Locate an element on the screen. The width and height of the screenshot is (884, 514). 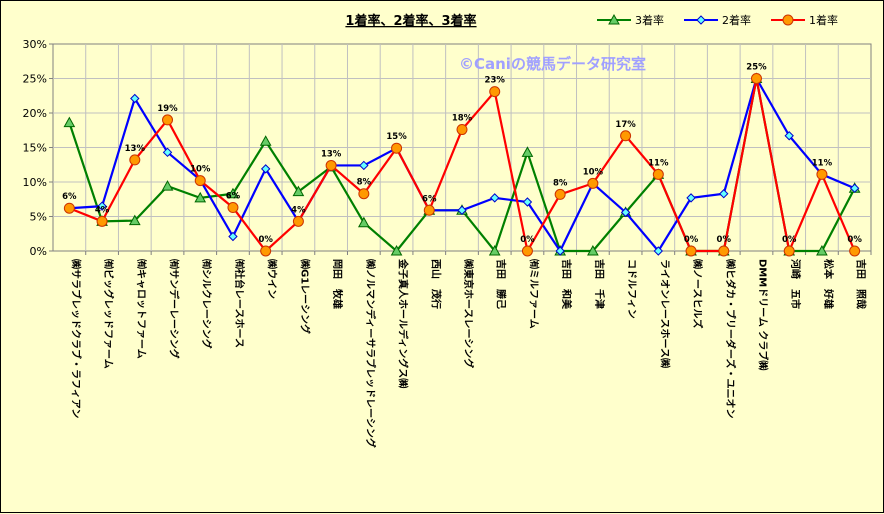
watermark: ©Caniの競馬データ研究室 is located at coordinates (552, 64).